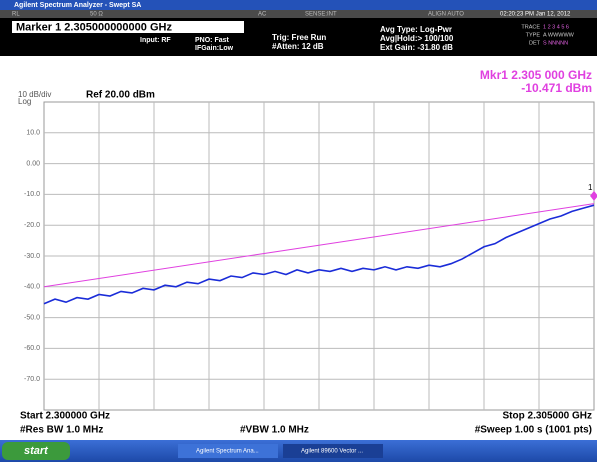  I want to click on det-vals: S NNNNN, so click(555, 43).